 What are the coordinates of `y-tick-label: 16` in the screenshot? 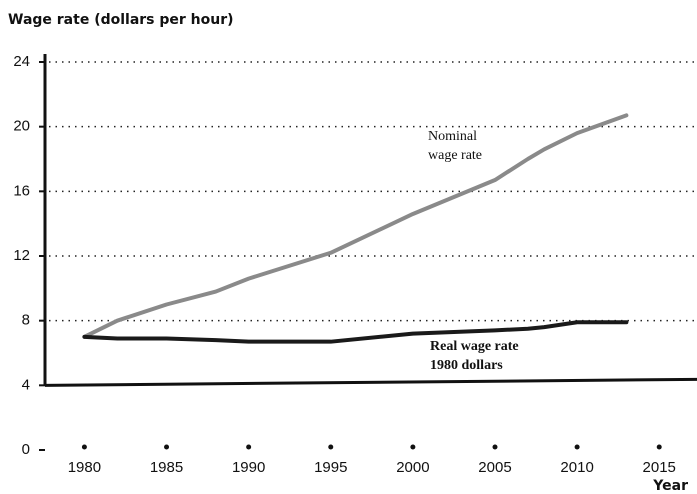 It's located at (21, 190).